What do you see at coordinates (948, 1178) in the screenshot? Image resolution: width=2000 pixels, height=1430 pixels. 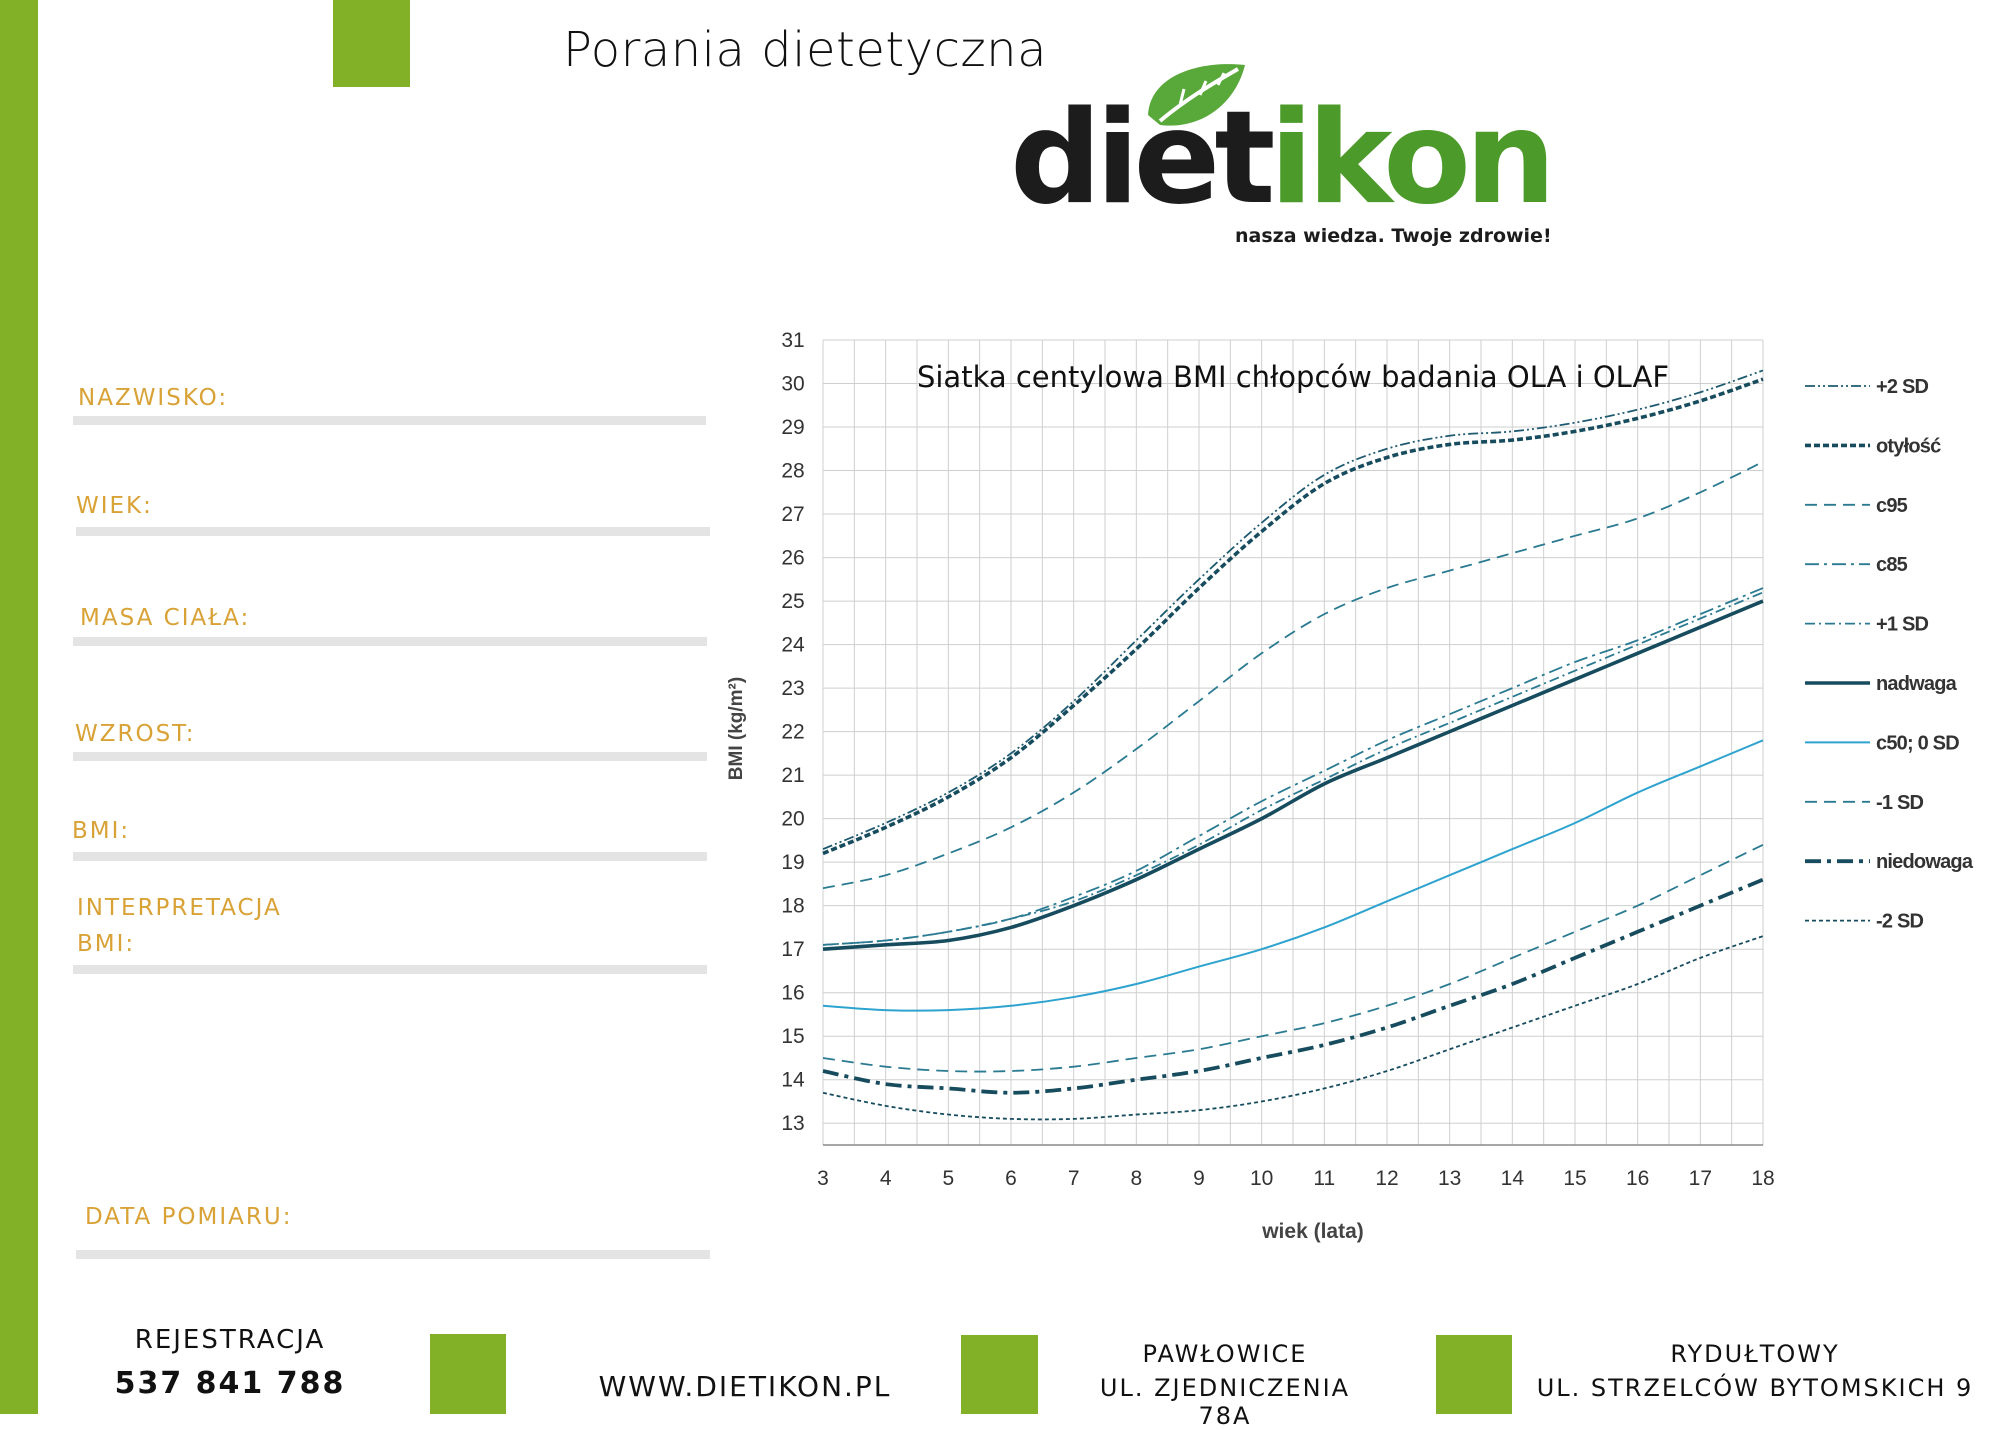 I see `x-tick-label: 5` at bounding box center [948, 1178].